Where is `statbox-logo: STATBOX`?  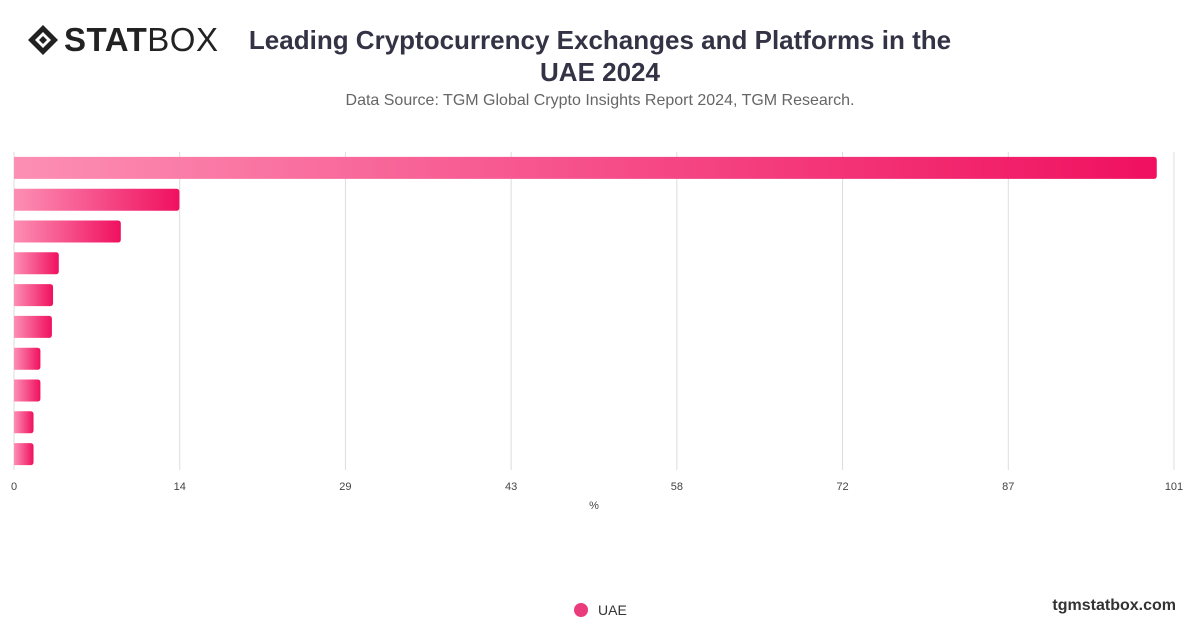
statbox-logo: STATBOX is located at coordinates (122, 40).